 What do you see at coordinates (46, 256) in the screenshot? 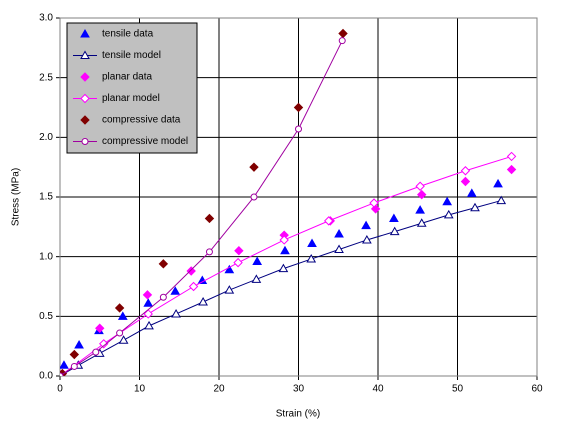
I see `y-tick-label: 1.0` at bounding box center [46, 256].